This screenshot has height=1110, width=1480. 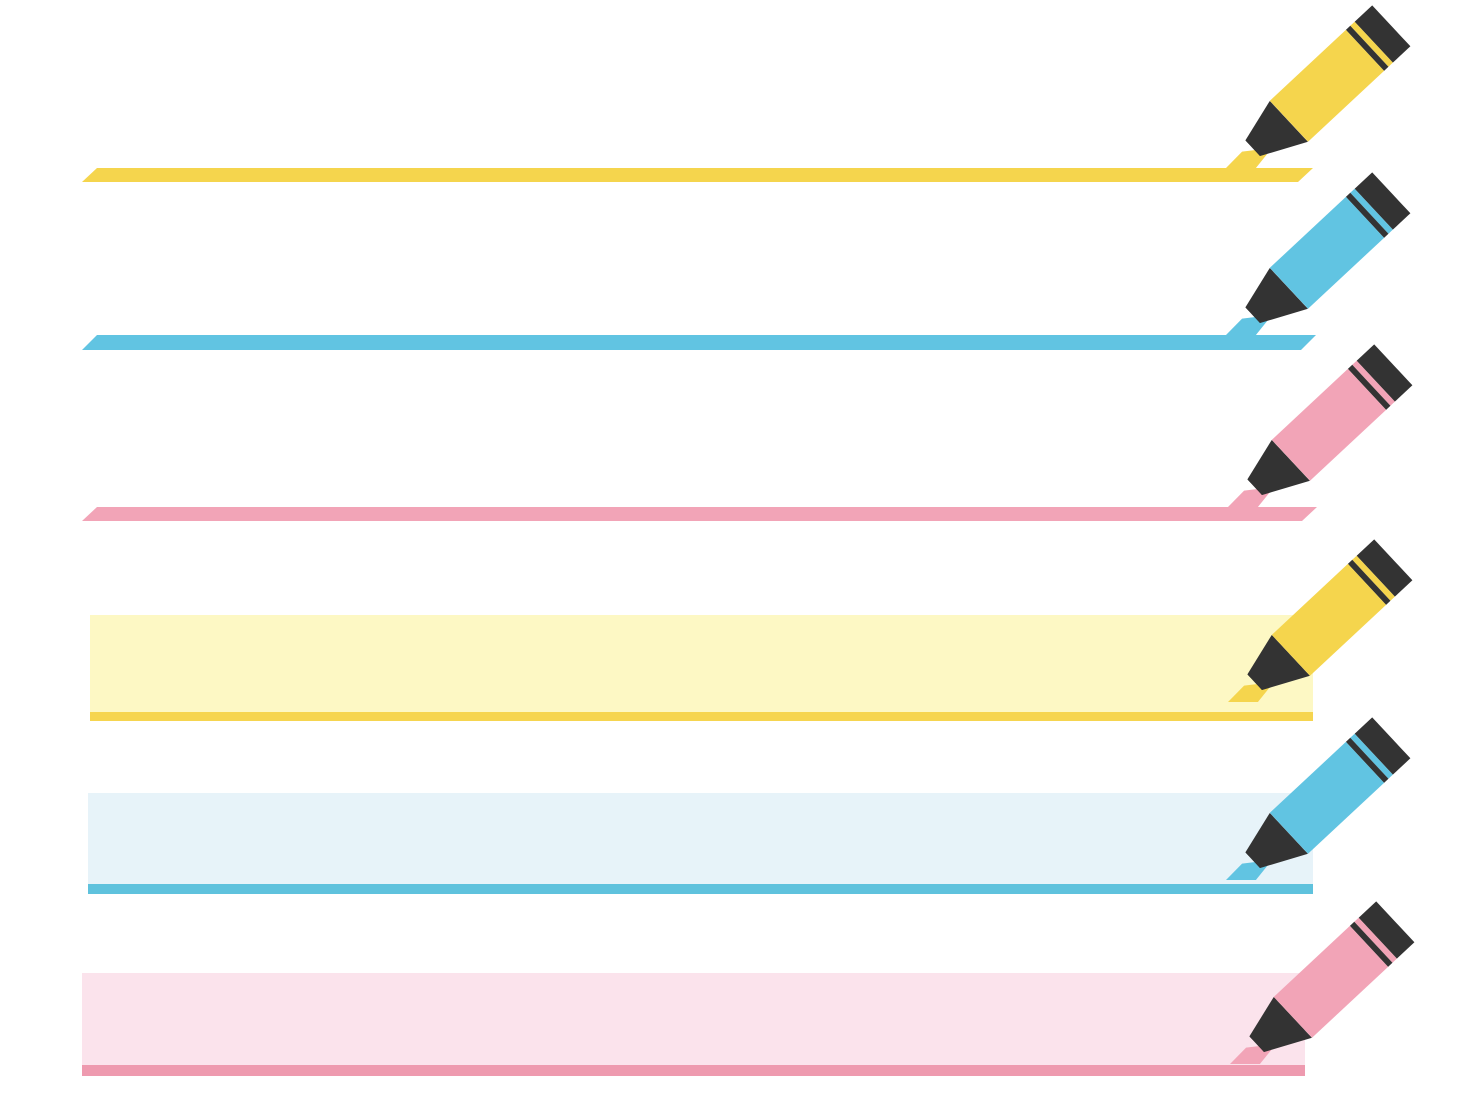 I want to click on blue-band-underline, so click(x=700, y=889).